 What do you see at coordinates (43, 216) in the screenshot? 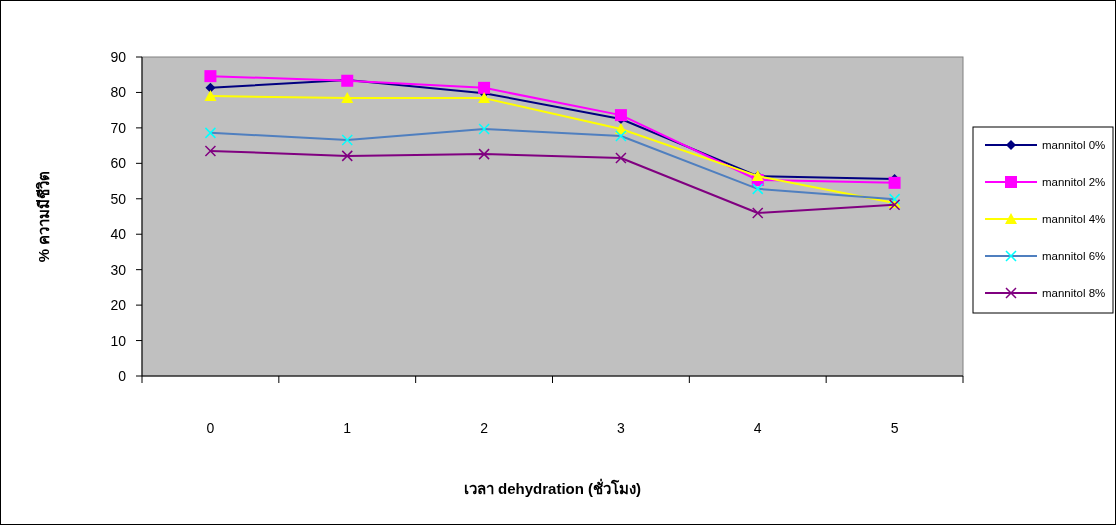
I see `y-axis-title: % ความมีชีวิต` at bounding box center [43, 216].